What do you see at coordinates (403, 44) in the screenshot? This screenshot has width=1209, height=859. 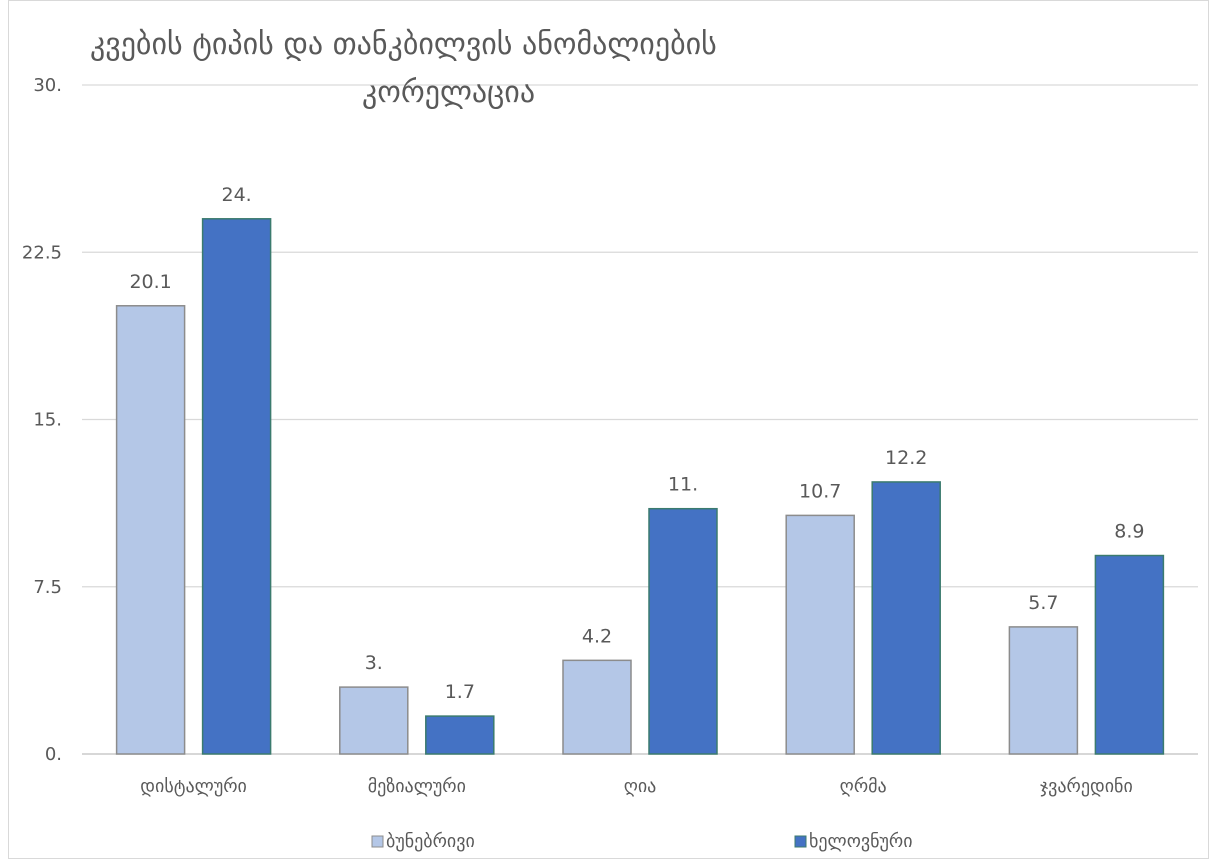 I see `chart-title-line-1: კვების ტიპის და თანკბილვის ანომალიების` at bounding box center [403, 44].